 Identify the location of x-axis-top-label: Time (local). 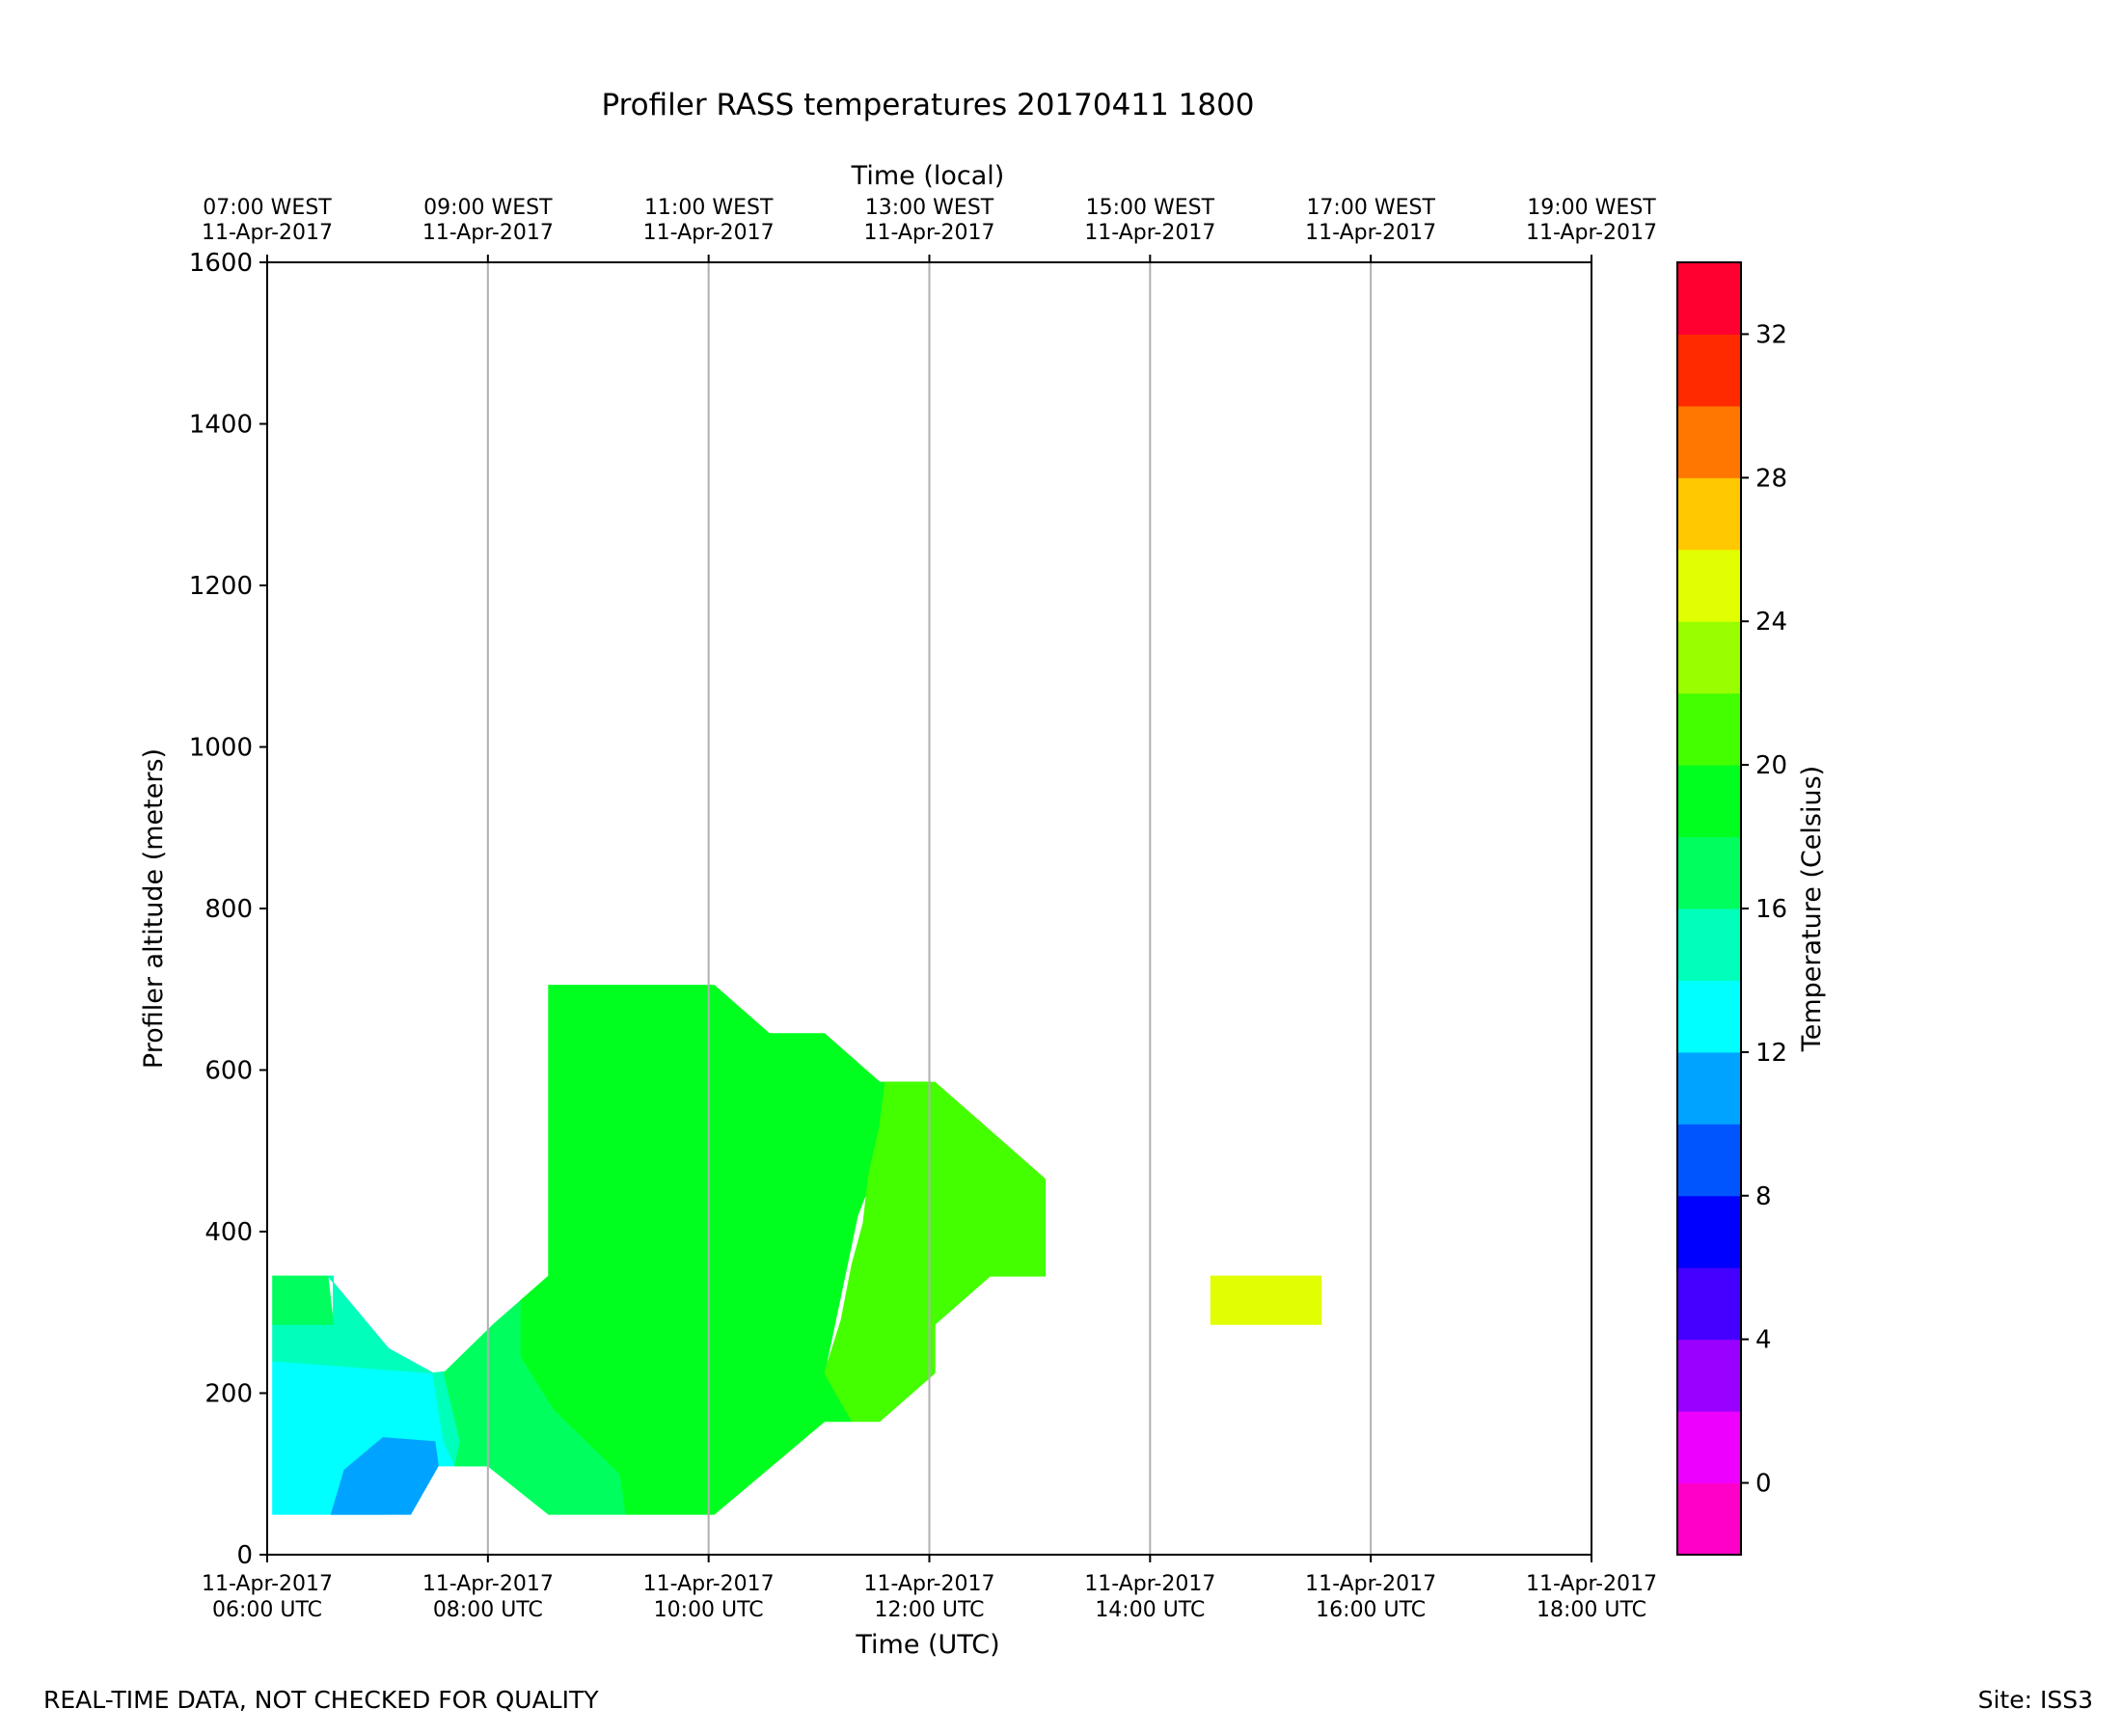
(928, 176).